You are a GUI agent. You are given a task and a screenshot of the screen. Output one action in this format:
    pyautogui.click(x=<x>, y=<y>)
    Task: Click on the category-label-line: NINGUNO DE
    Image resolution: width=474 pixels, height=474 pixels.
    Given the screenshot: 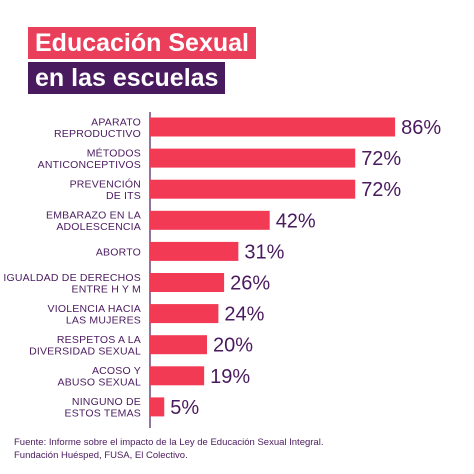 What is the action you would take?
    pyautogui.click(x=106, y=402)
    